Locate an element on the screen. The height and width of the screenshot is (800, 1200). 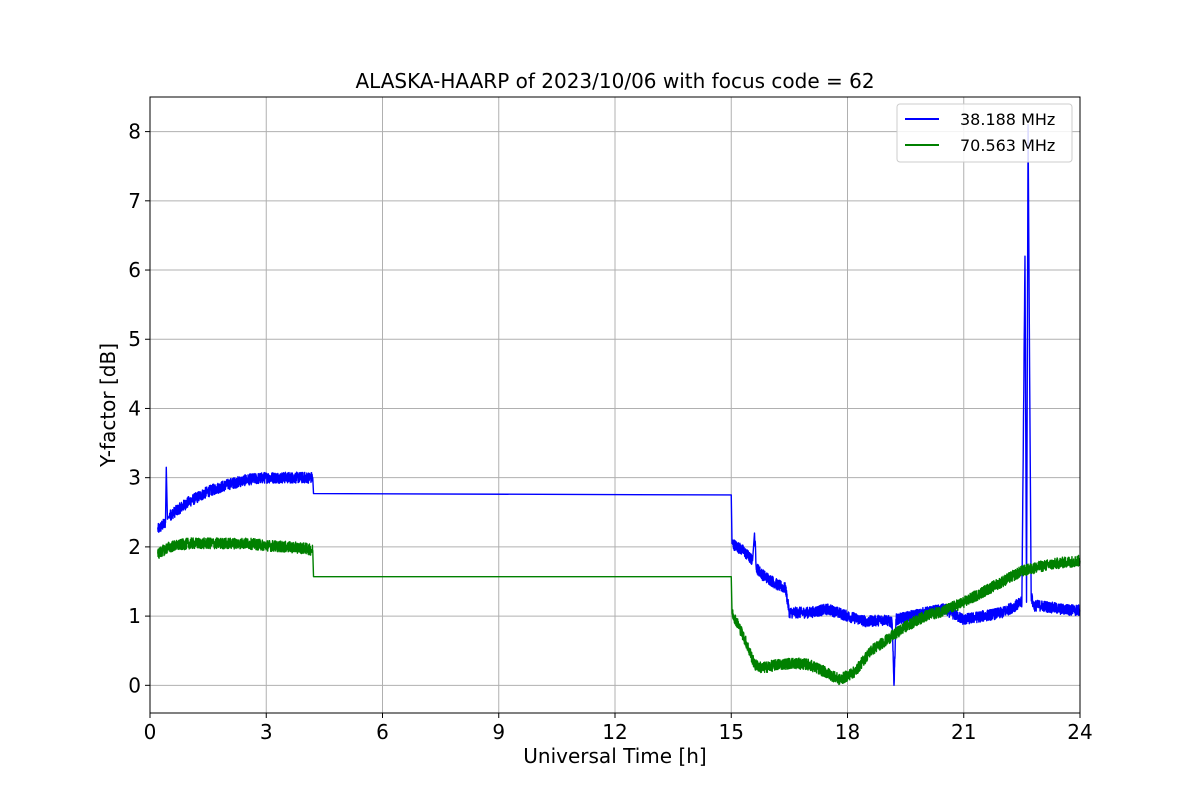
y-tick-label: 1 is located at coordinates (134, 616).